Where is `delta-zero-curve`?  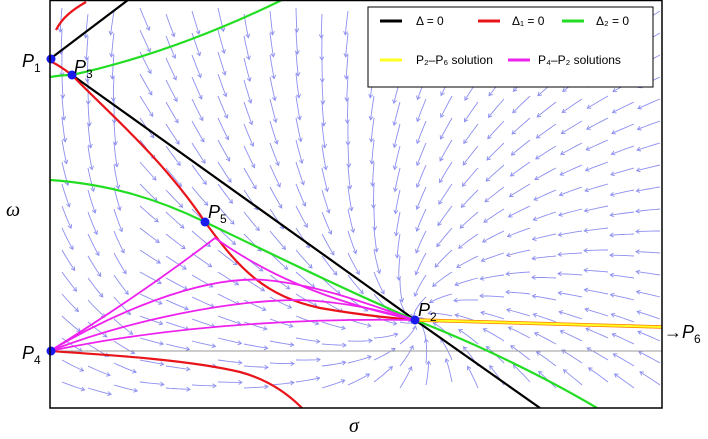 delta-zero-curve is located at coordinates (89, 30).